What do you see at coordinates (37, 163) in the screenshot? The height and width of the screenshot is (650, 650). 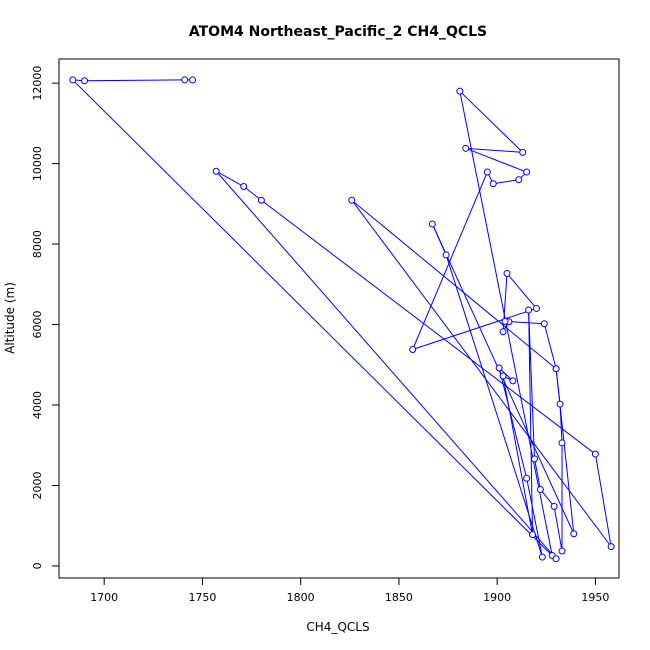 I see `y-tick-label: 10000` at bounding box center [37, 163].